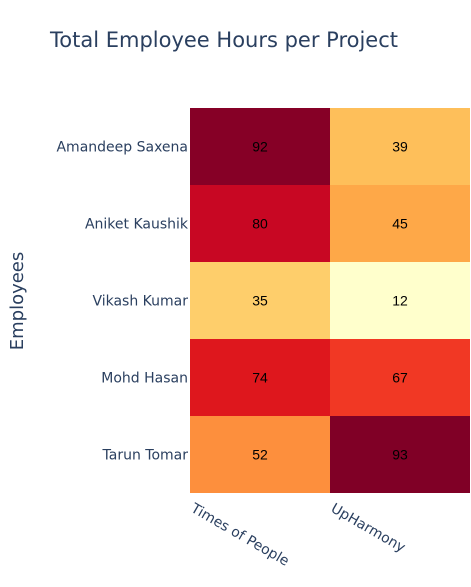  Describe the element at coordinates (368, 528) in the screenshot. I see `x-tick-label: UpHarmony` at that location.